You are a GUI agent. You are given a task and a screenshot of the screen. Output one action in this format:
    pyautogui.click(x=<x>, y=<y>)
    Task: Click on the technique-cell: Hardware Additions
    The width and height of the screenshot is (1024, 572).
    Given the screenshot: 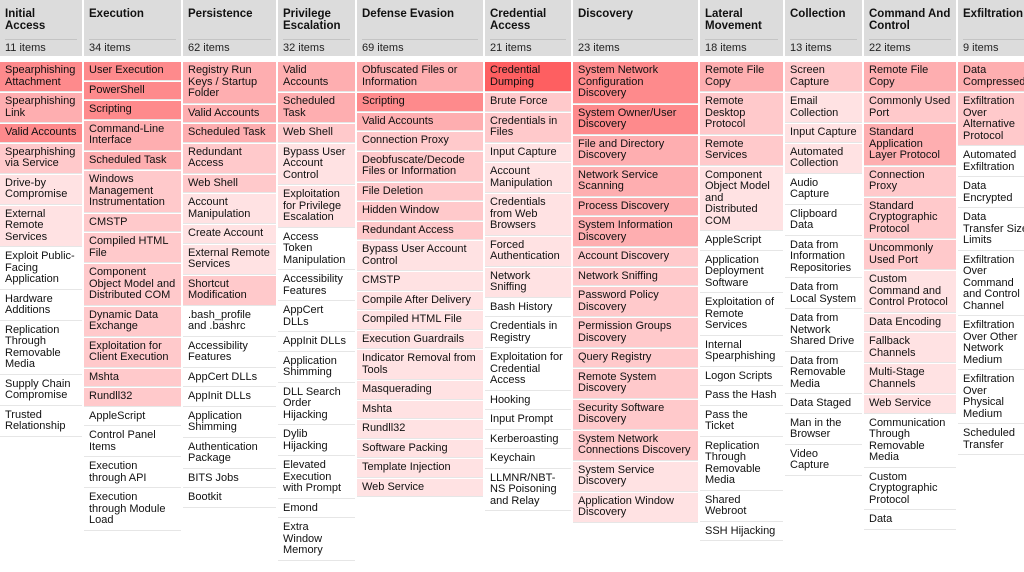 What is the action you would take?
    pyautogui.click(x=41, y=305)
    